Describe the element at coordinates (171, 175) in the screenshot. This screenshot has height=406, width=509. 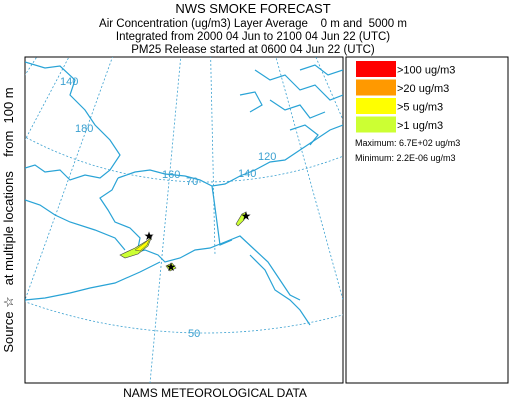
I see `grid-label: 160` at that location.